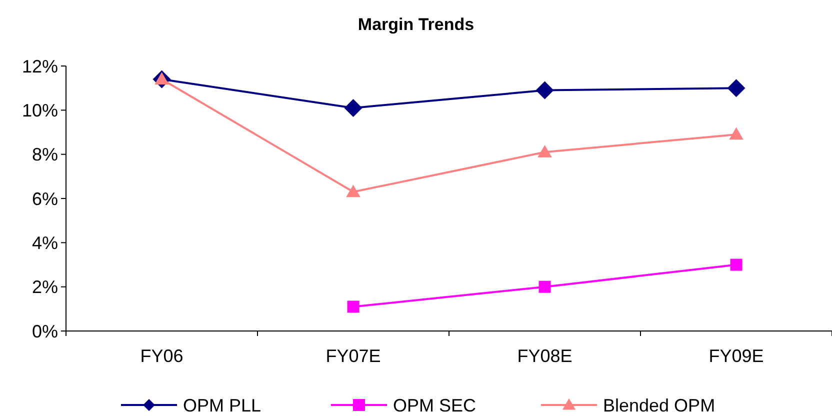  What do you see at coordinates (40, 66) in the screenshot?
I see `y-tick-label: 12%` at bounding box center [40, 66].